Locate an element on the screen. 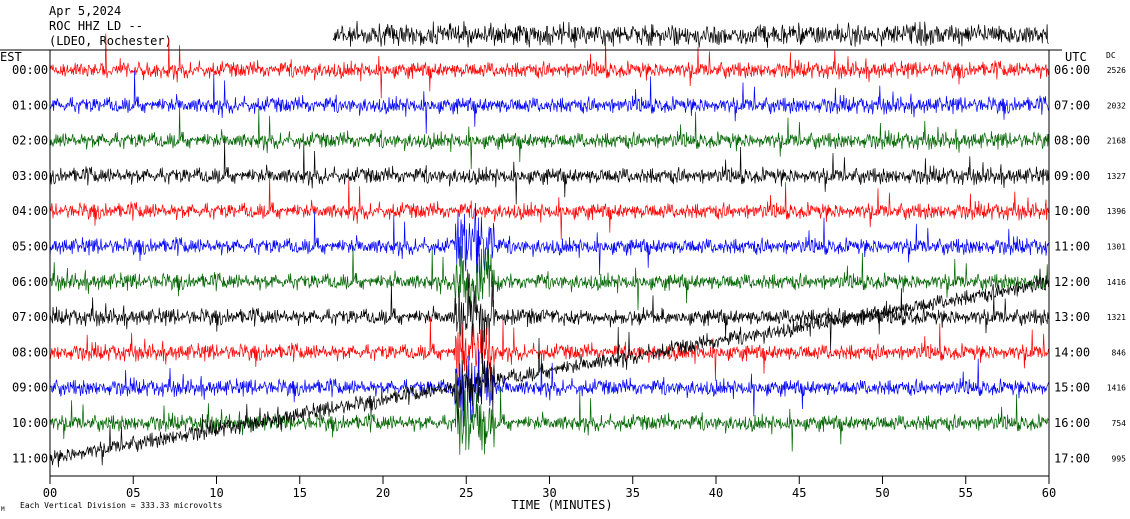 Image resolution: width=1130 pixels, height=519 pixels. x-tick-label: 00 is located at coordinates (50, 493).